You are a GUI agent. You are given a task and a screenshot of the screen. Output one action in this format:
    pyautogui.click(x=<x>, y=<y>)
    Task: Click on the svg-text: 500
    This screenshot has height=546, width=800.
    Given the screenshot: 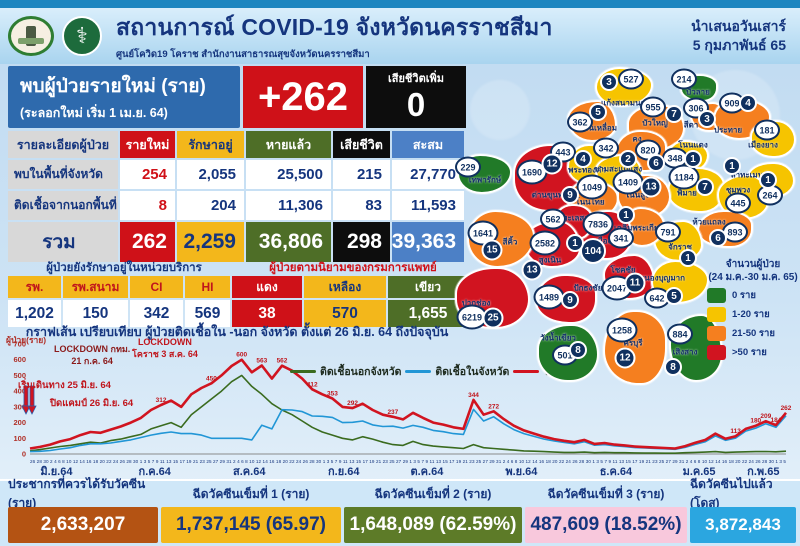 What is the action you would take?
    pyautogui.click(x=19, y=375)
    